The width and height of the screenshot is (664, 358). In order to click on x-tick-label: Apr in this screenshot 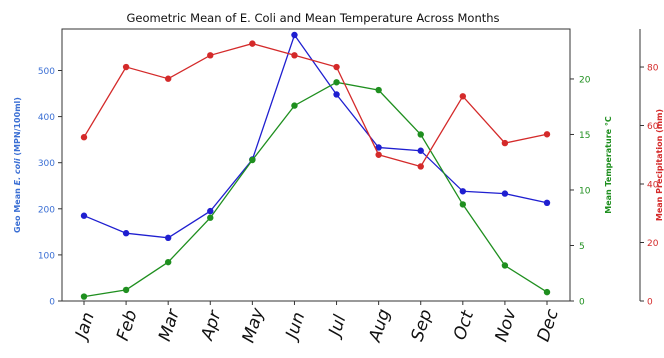, I will do `click(211, 325)`.